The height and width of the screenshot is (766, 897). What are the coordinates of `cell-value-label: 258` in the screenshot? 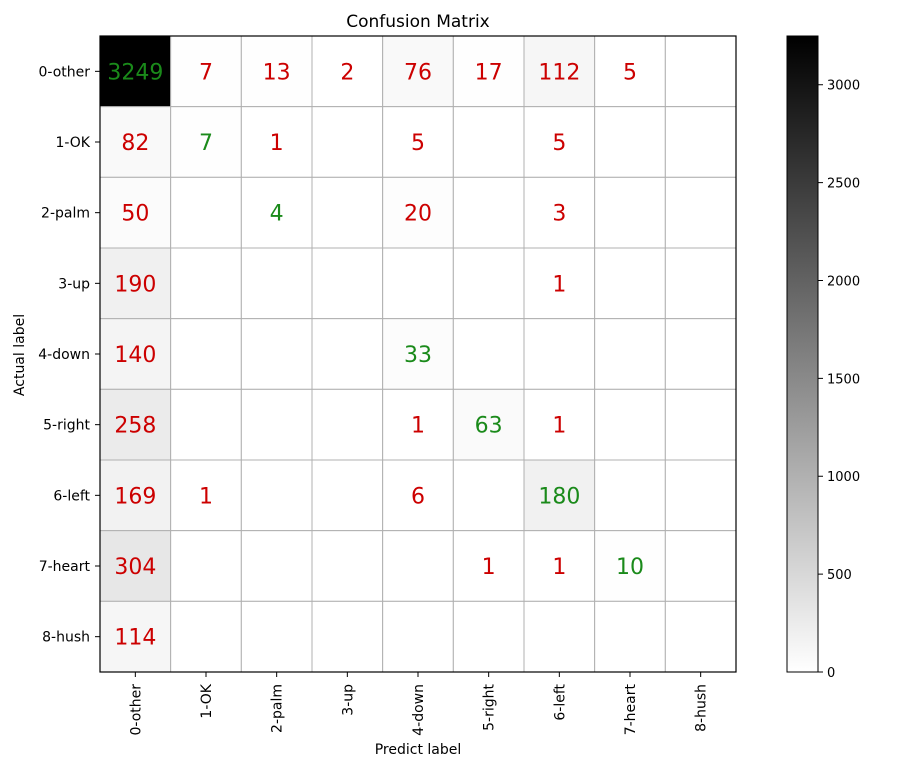 It's located at (135, 426).